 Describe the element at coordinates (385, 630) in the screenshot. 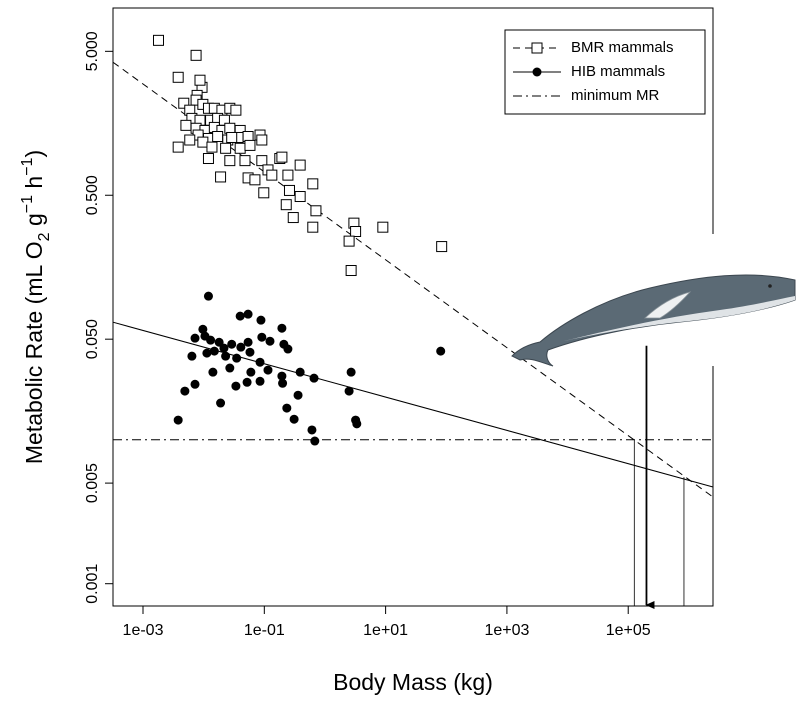

I see `x-tick-label: 1e+01` at that location.